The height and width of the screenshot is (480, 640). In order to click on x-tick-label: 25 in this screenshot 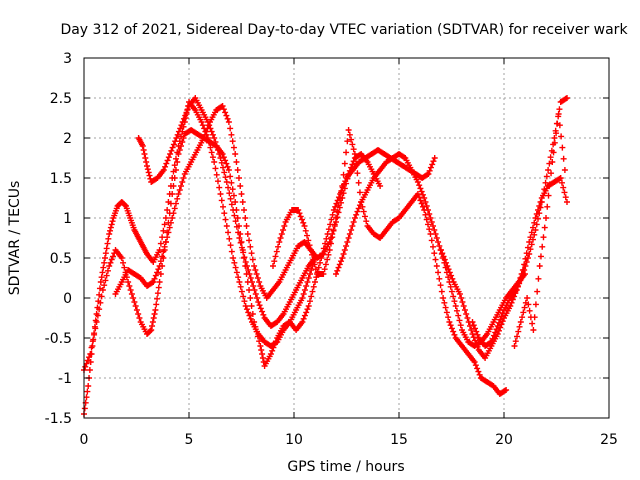, I will do `click(609, 440)`.